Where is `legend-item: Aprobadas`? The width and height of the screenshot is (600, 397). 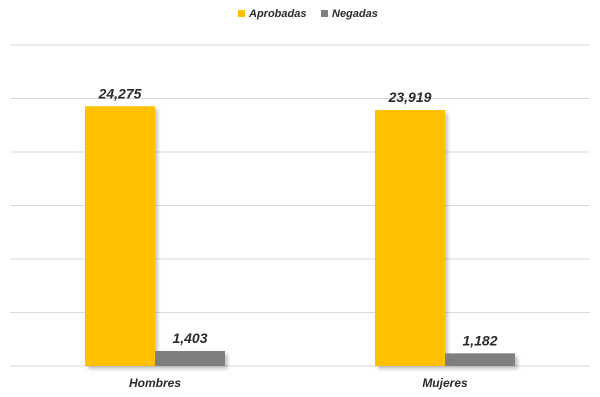 legend-item: Aprobadas is located at coordinates (272, 14).